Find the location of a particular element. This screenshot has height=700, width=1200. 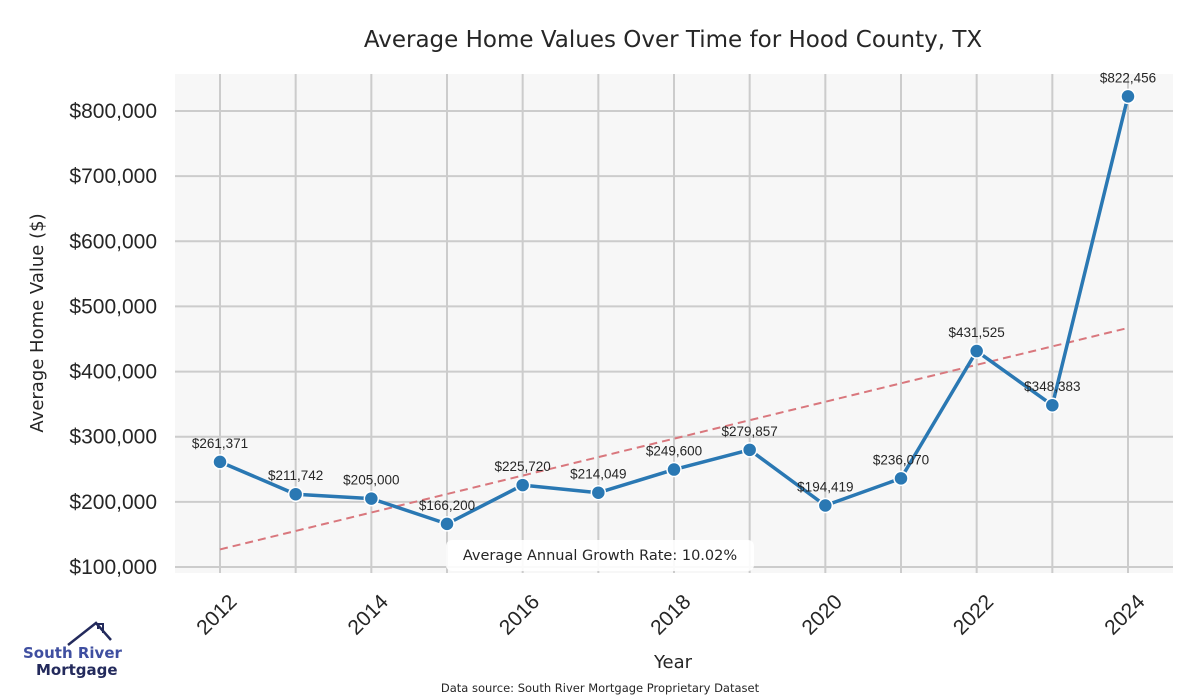

y-tick-label: $100,000 is located at coordinates (113, 567).